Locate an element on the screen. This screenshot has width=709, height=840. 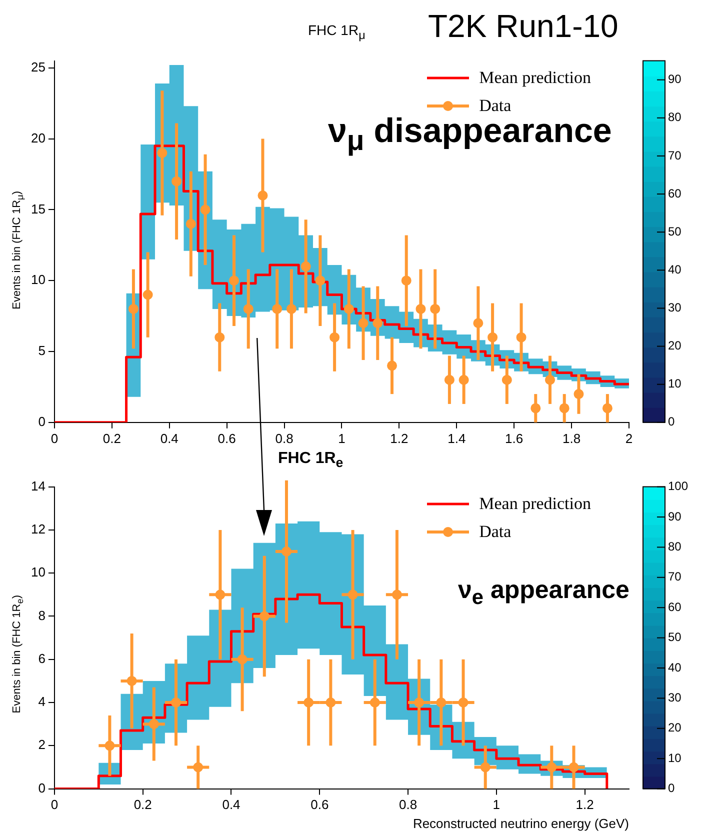
x-axis-title: Reconstructed neutrino energy (GeV) is located at coordinates (520, 823).